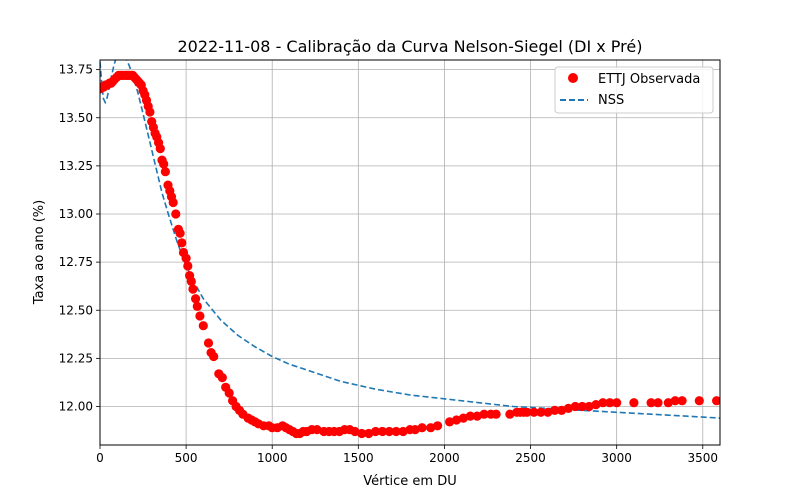 The width and height of the screenshot is (800, 504). I want to click on x-tick-label: 1000, so click(272, 458).